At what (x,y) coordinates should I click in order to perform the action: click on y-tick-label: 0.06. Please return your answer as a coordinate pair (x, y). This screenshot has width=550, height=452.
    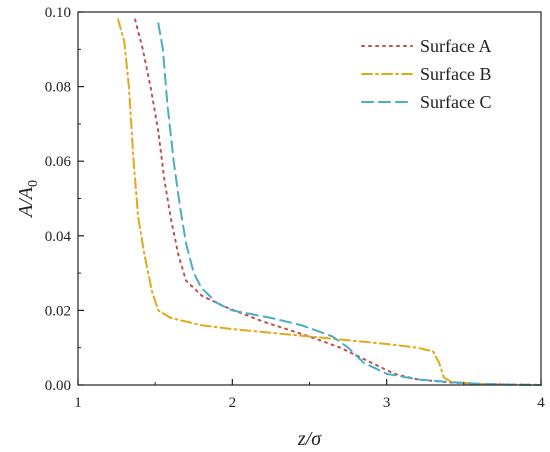
    Looking at the image, I should click on (58, 162).